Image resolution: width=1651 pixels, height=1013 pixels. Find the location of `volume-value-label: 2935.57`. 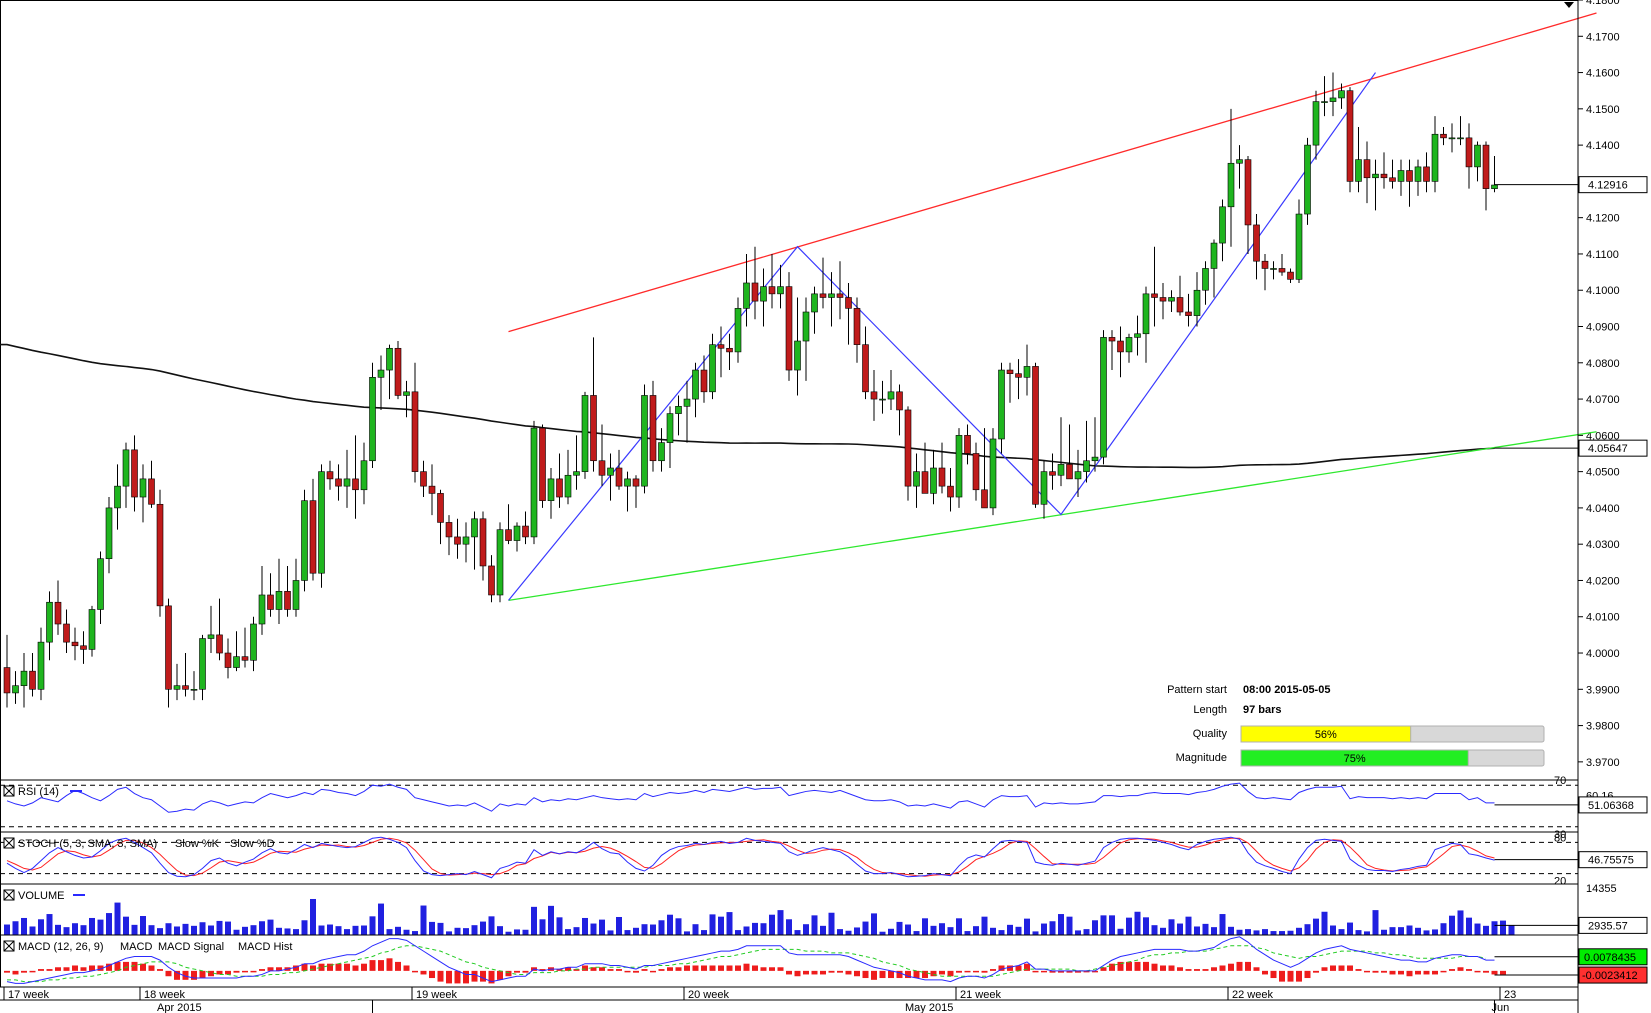

volume-value-label: 2935.57 is located at coordinates (1608, 926).